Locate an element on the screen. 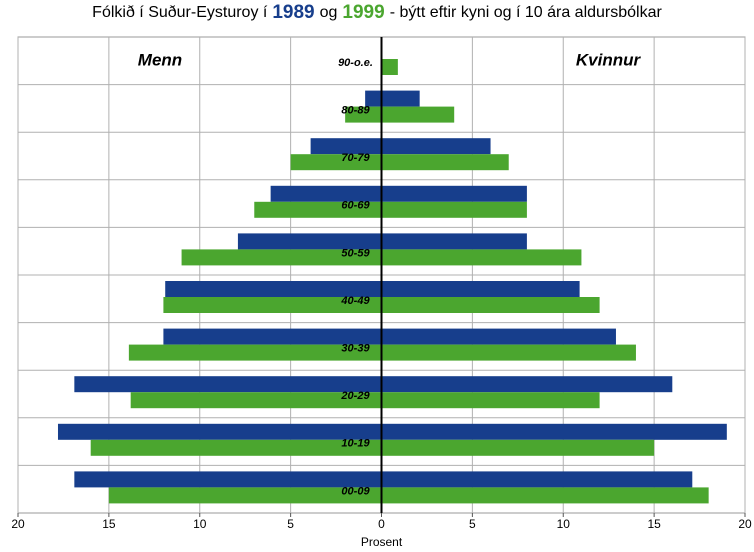 This screenshot has width=754, height=552. title-part: og is located at coordinates (328, 12).